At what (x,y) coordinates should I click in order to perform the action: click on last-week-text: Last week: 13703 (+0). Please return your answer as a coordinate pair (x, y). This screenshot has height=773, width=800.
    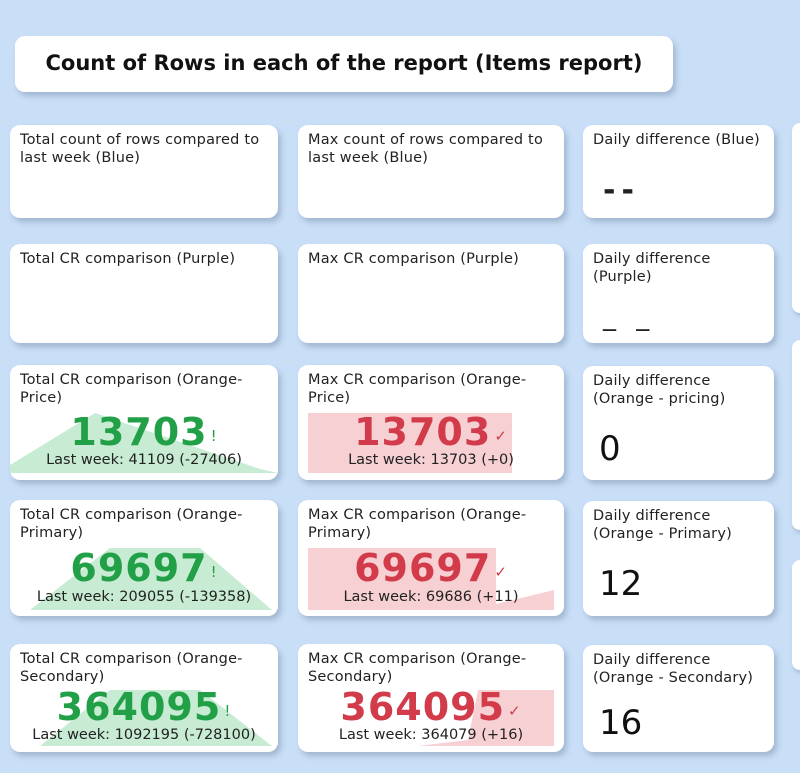
    Looking at the image, I should click on (431, 460).